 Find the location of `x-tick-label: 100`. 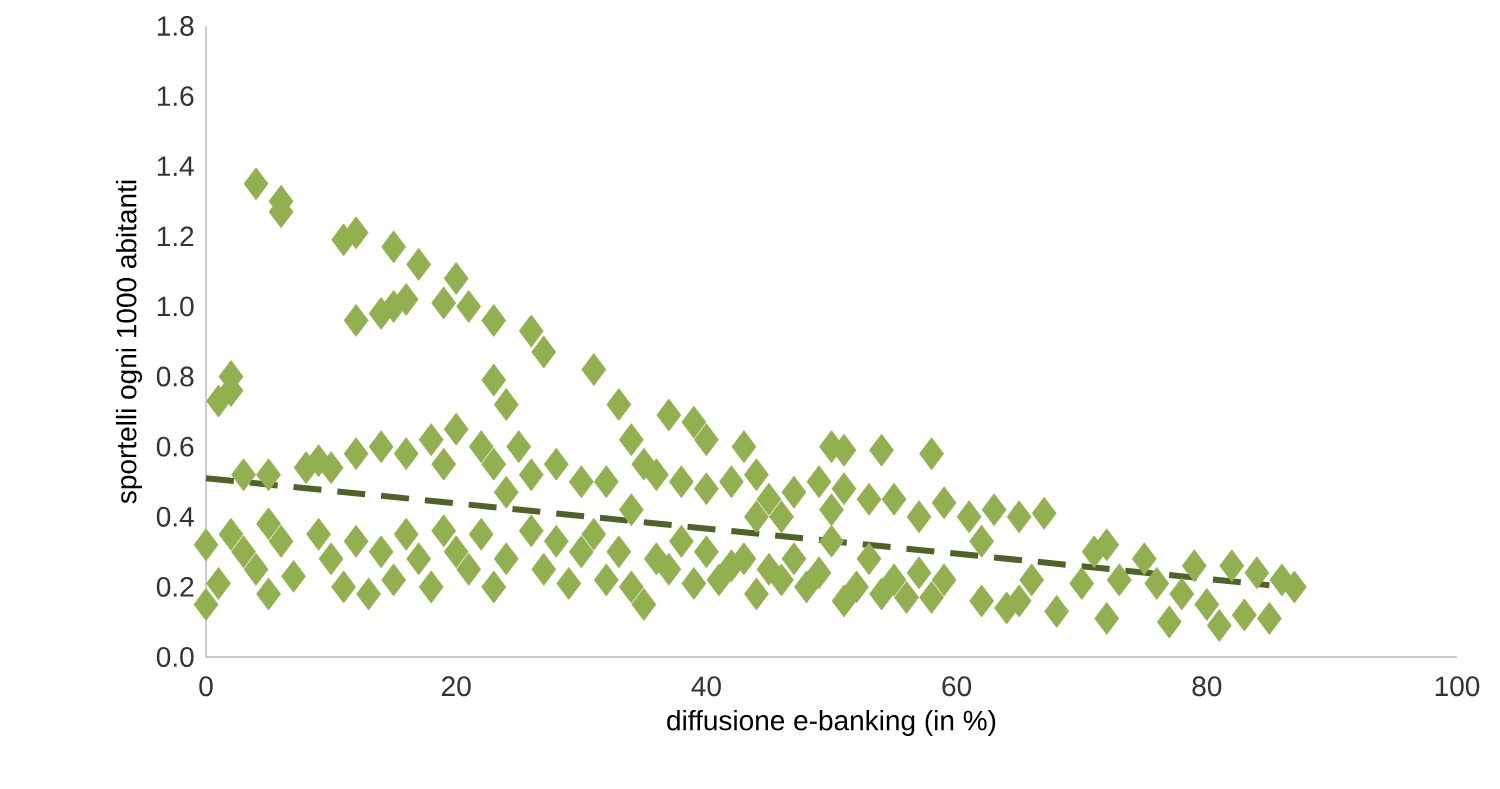

x-tick-label: 100 is located at coordinates (1457, 686).